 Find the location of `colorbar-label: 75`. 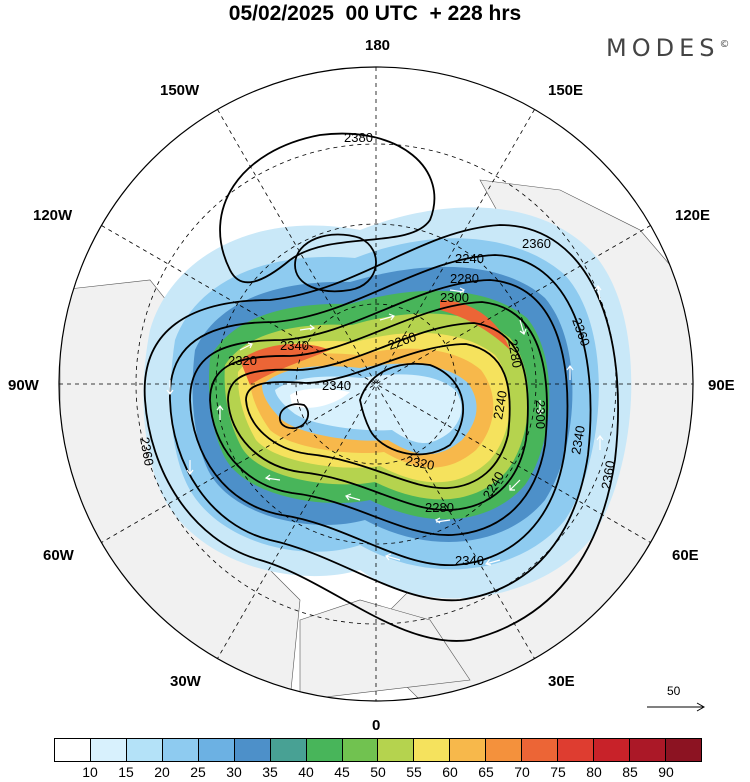

colorbar-label: 75 is located at coordinates (558, 772).